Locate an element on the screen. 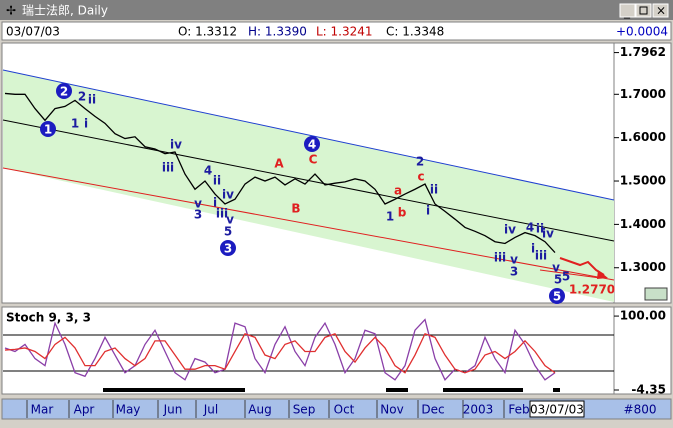 This screenshot has height=428, width=673. info-close: C: 1.3348 is located at coordinates (415, 32).